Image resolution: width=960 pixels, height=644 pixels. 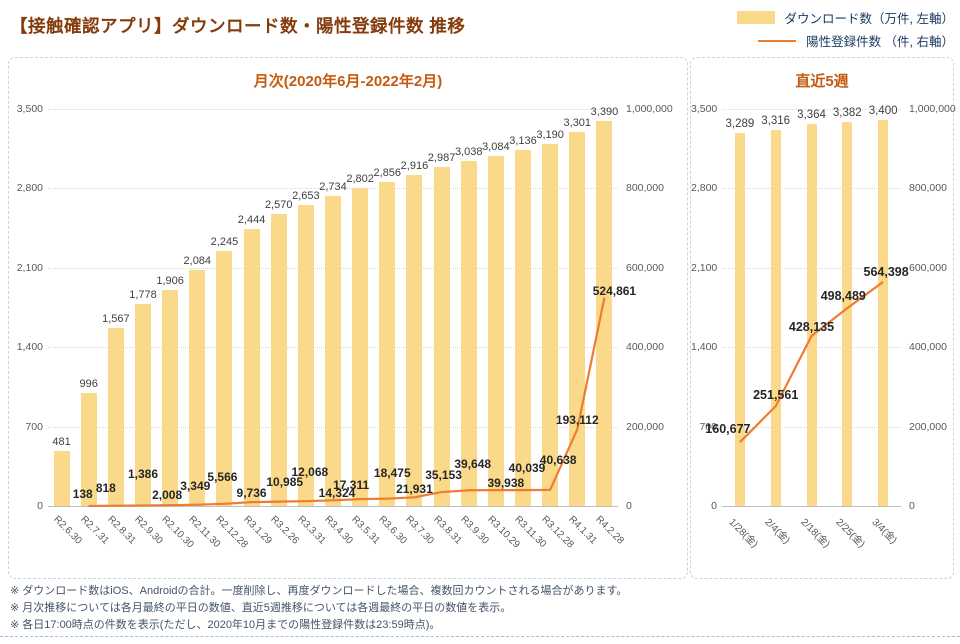 I want to click on bar-value-label: 3,301, so click(x=577, y=122).